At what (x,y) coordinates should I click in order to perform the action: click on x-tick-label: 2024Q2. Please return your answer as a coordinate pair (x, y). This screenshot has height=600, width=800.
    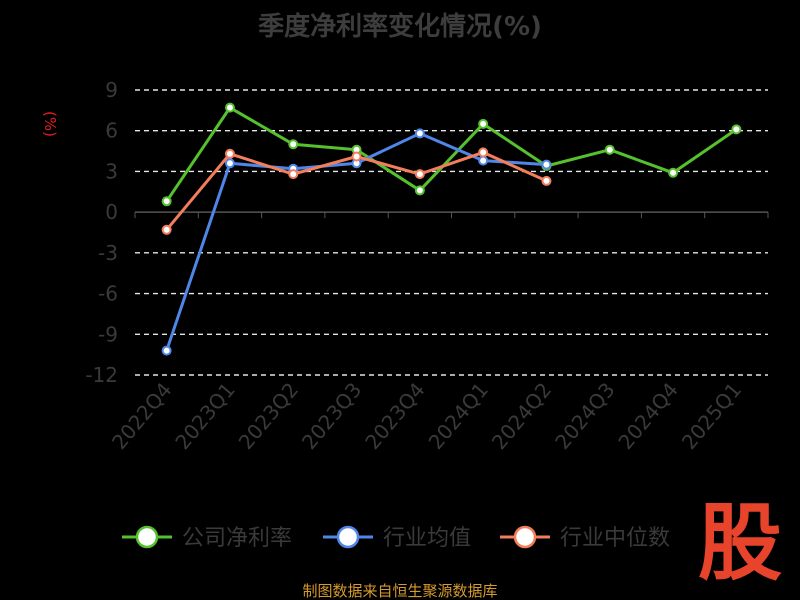
    Looking at the image, I should click on (521, 416).